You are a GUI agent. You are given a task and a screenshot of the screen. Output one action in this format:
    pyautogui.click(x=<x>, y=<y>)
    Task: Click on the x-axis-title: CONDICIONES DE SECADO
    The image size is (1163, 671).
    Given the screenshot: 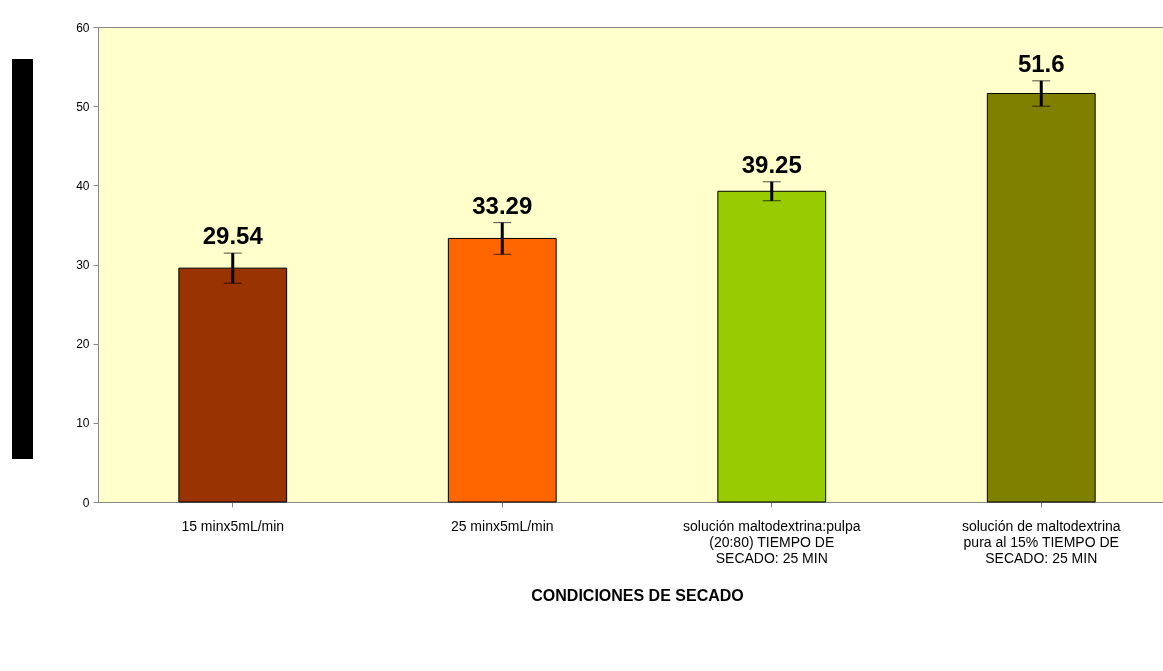 What is the action you would take?
    pyautogui.click(x=637, y=595)
    